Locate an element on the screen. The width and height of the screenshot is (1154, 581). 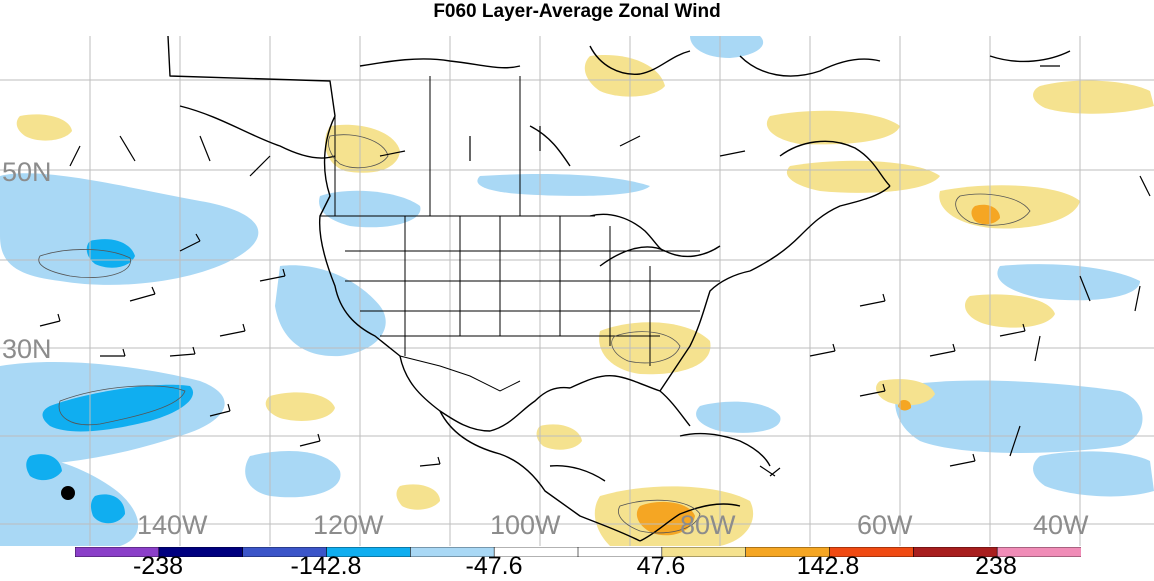
colorbar-label-4: 142.8 is located at coordinates (828, 566).